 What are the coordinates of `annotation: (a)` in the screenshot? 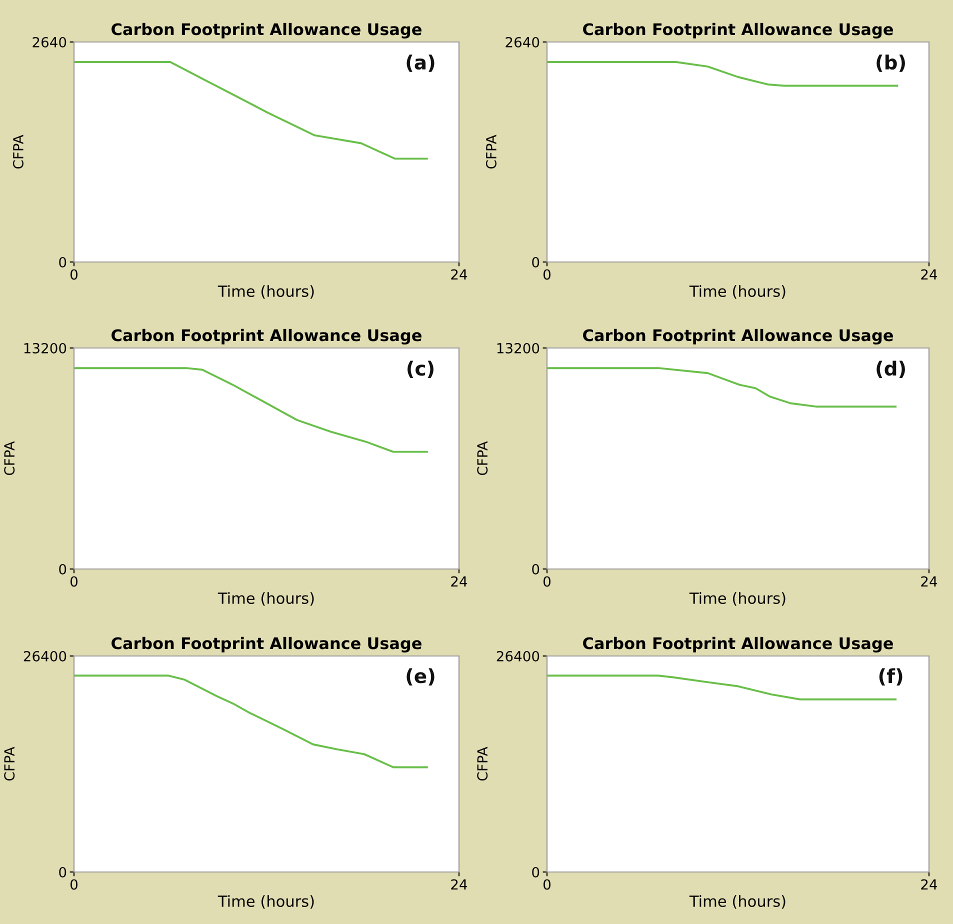 It's located at (420, 63).